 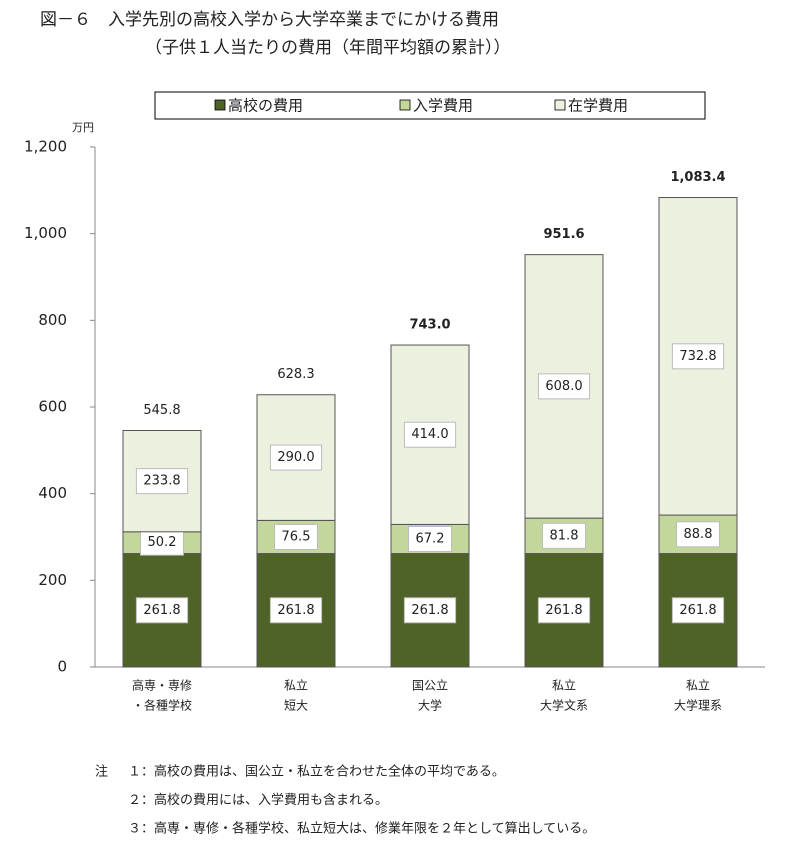 I want to click on value-label: 76.5, so click(x=296, y=536).